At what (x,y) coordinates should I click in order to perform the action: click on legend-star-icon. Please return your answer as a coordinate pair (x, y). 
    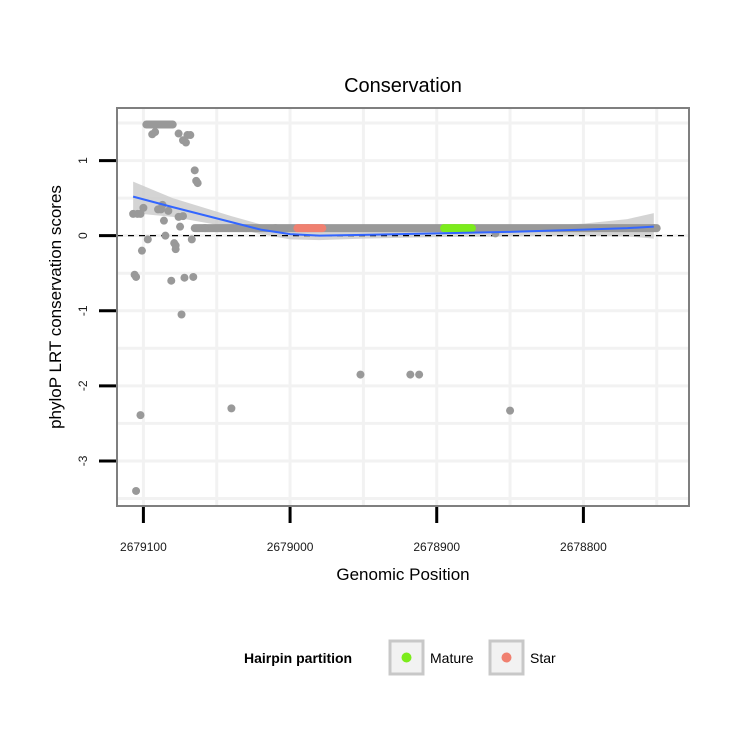
    Looking at the image, I should click on (506, 657).